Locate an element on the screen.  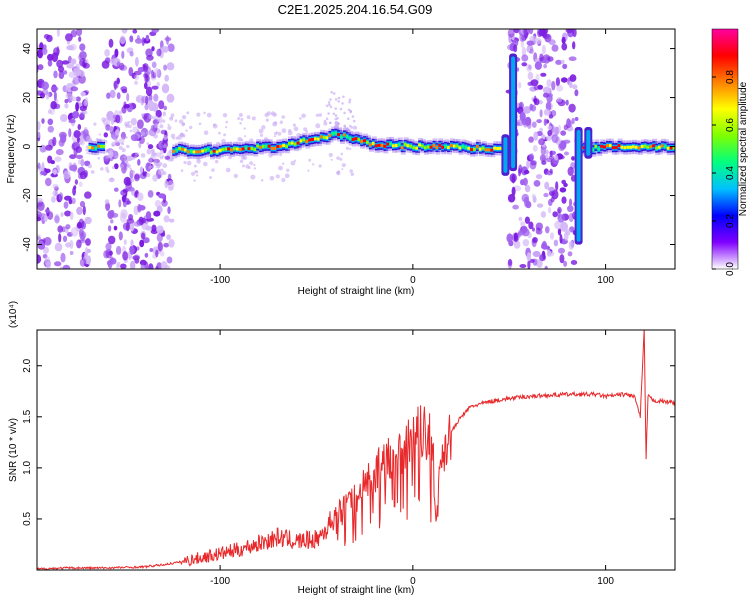
spike-core is located at coordinates (588, 143).